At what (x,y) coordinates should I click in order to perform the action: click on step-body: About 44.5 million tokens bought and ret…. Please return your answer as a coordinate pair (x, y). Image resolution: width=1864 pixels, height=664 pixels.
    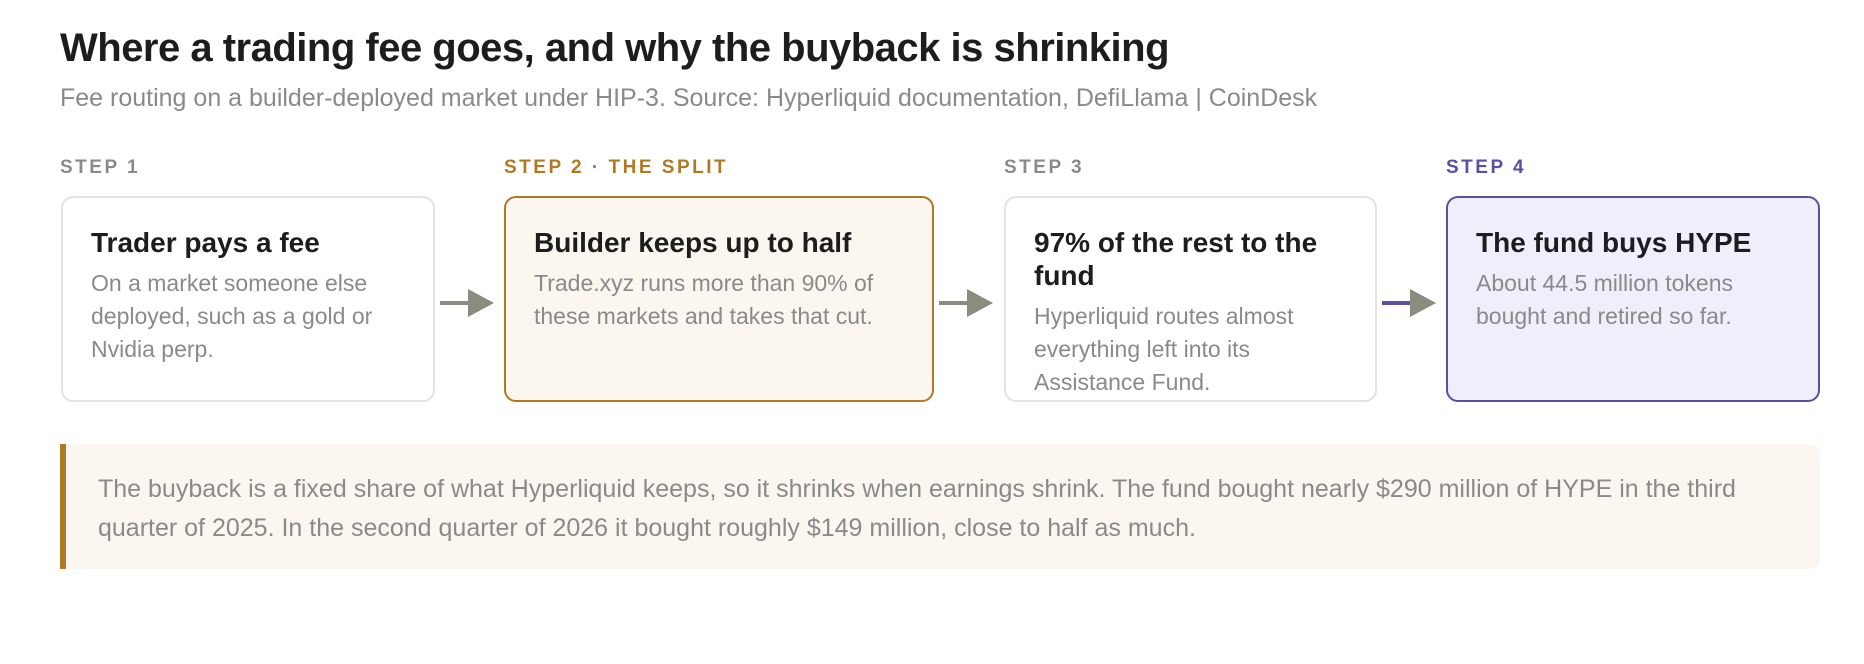
    Looking at the image, I should click on (1604, 299).